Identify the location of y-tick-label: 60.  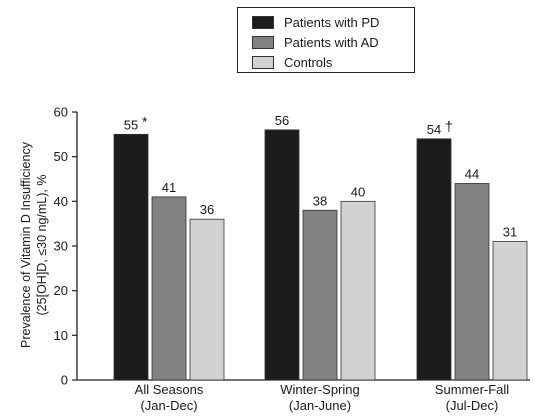
(61, 112).